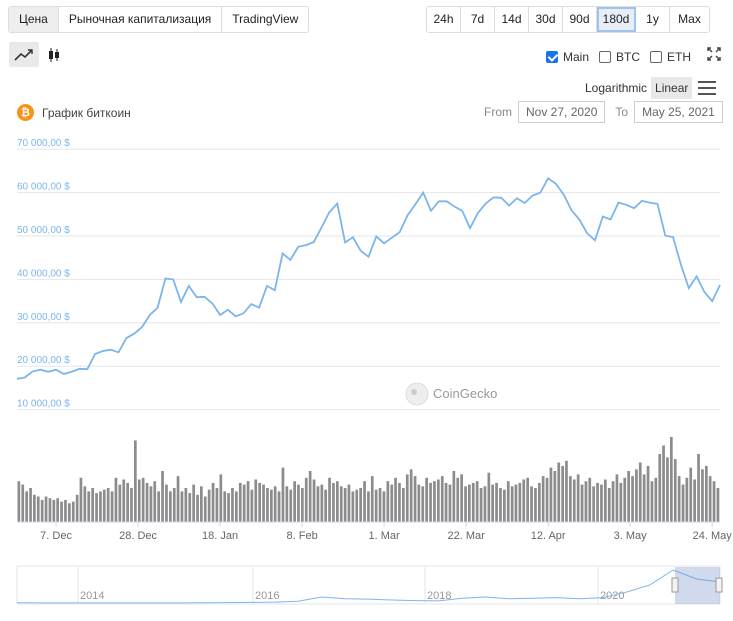 The image size is (733, 621). What do you see at coordinates (616, 19) in the screenshot?
I see `range-180d: 180d` at bounding box center [616, 19].